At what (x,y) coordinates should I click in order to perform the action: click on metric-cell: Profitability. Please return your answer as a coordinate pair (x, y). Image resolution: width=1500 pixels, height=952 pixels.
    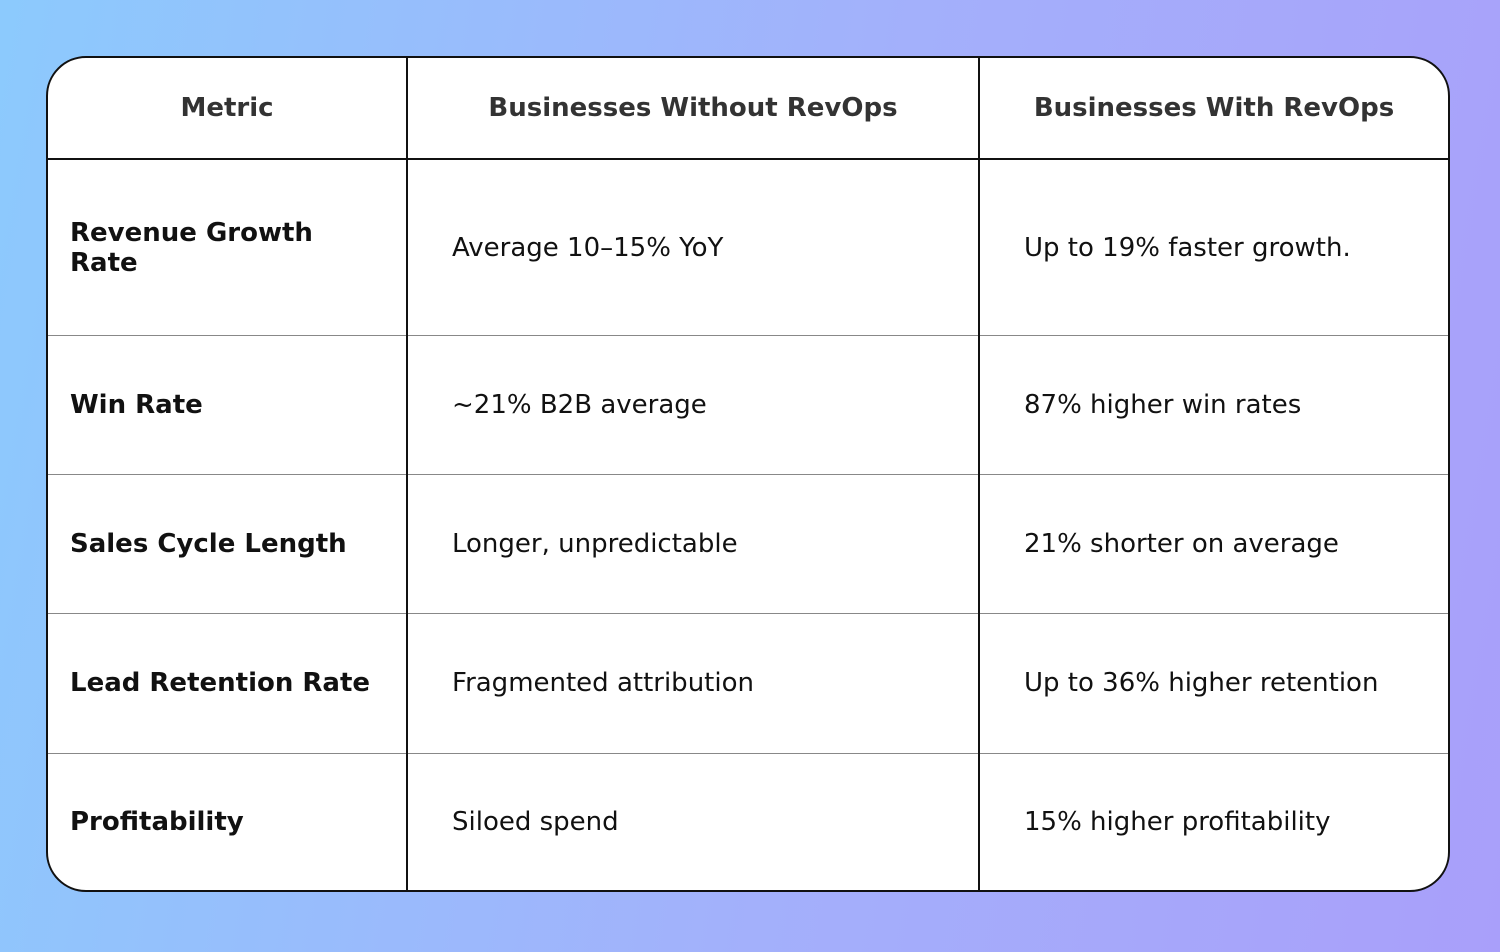
    Looking at the image, I should click on (228, 821).